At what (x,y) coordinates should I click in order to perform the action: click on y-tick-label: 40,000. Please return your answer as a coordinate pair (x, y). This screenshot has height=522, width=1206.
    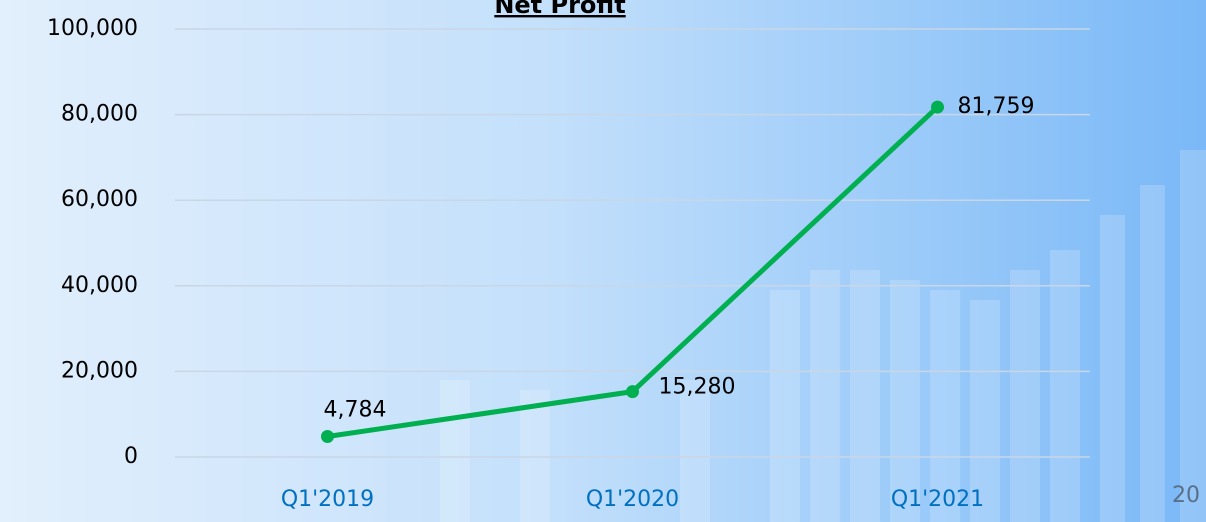
    Looking at the image, I should click on (99, 285).